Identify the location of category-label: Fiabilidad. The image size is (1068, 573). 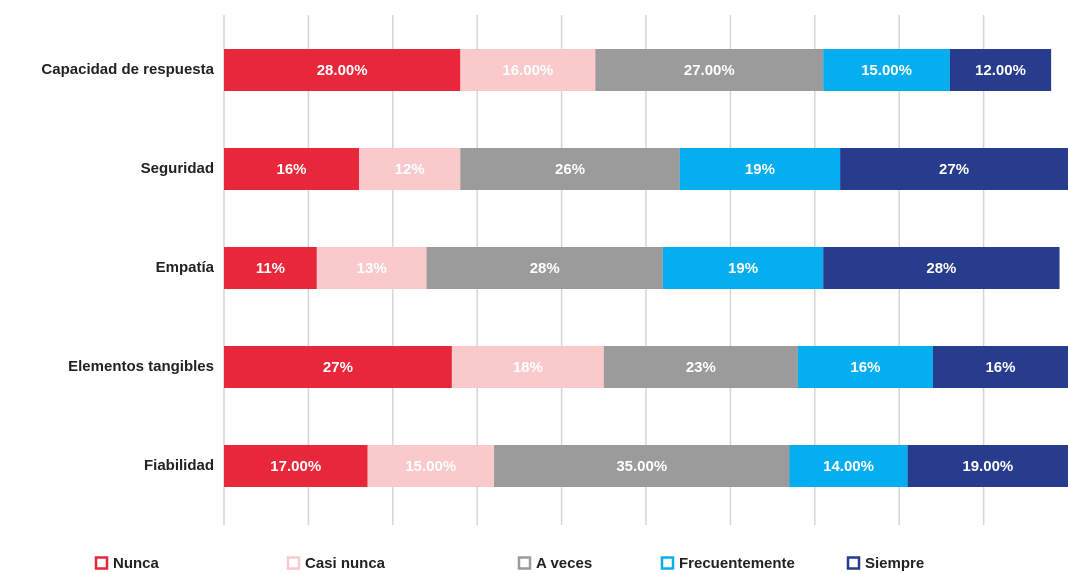
(179, 465).